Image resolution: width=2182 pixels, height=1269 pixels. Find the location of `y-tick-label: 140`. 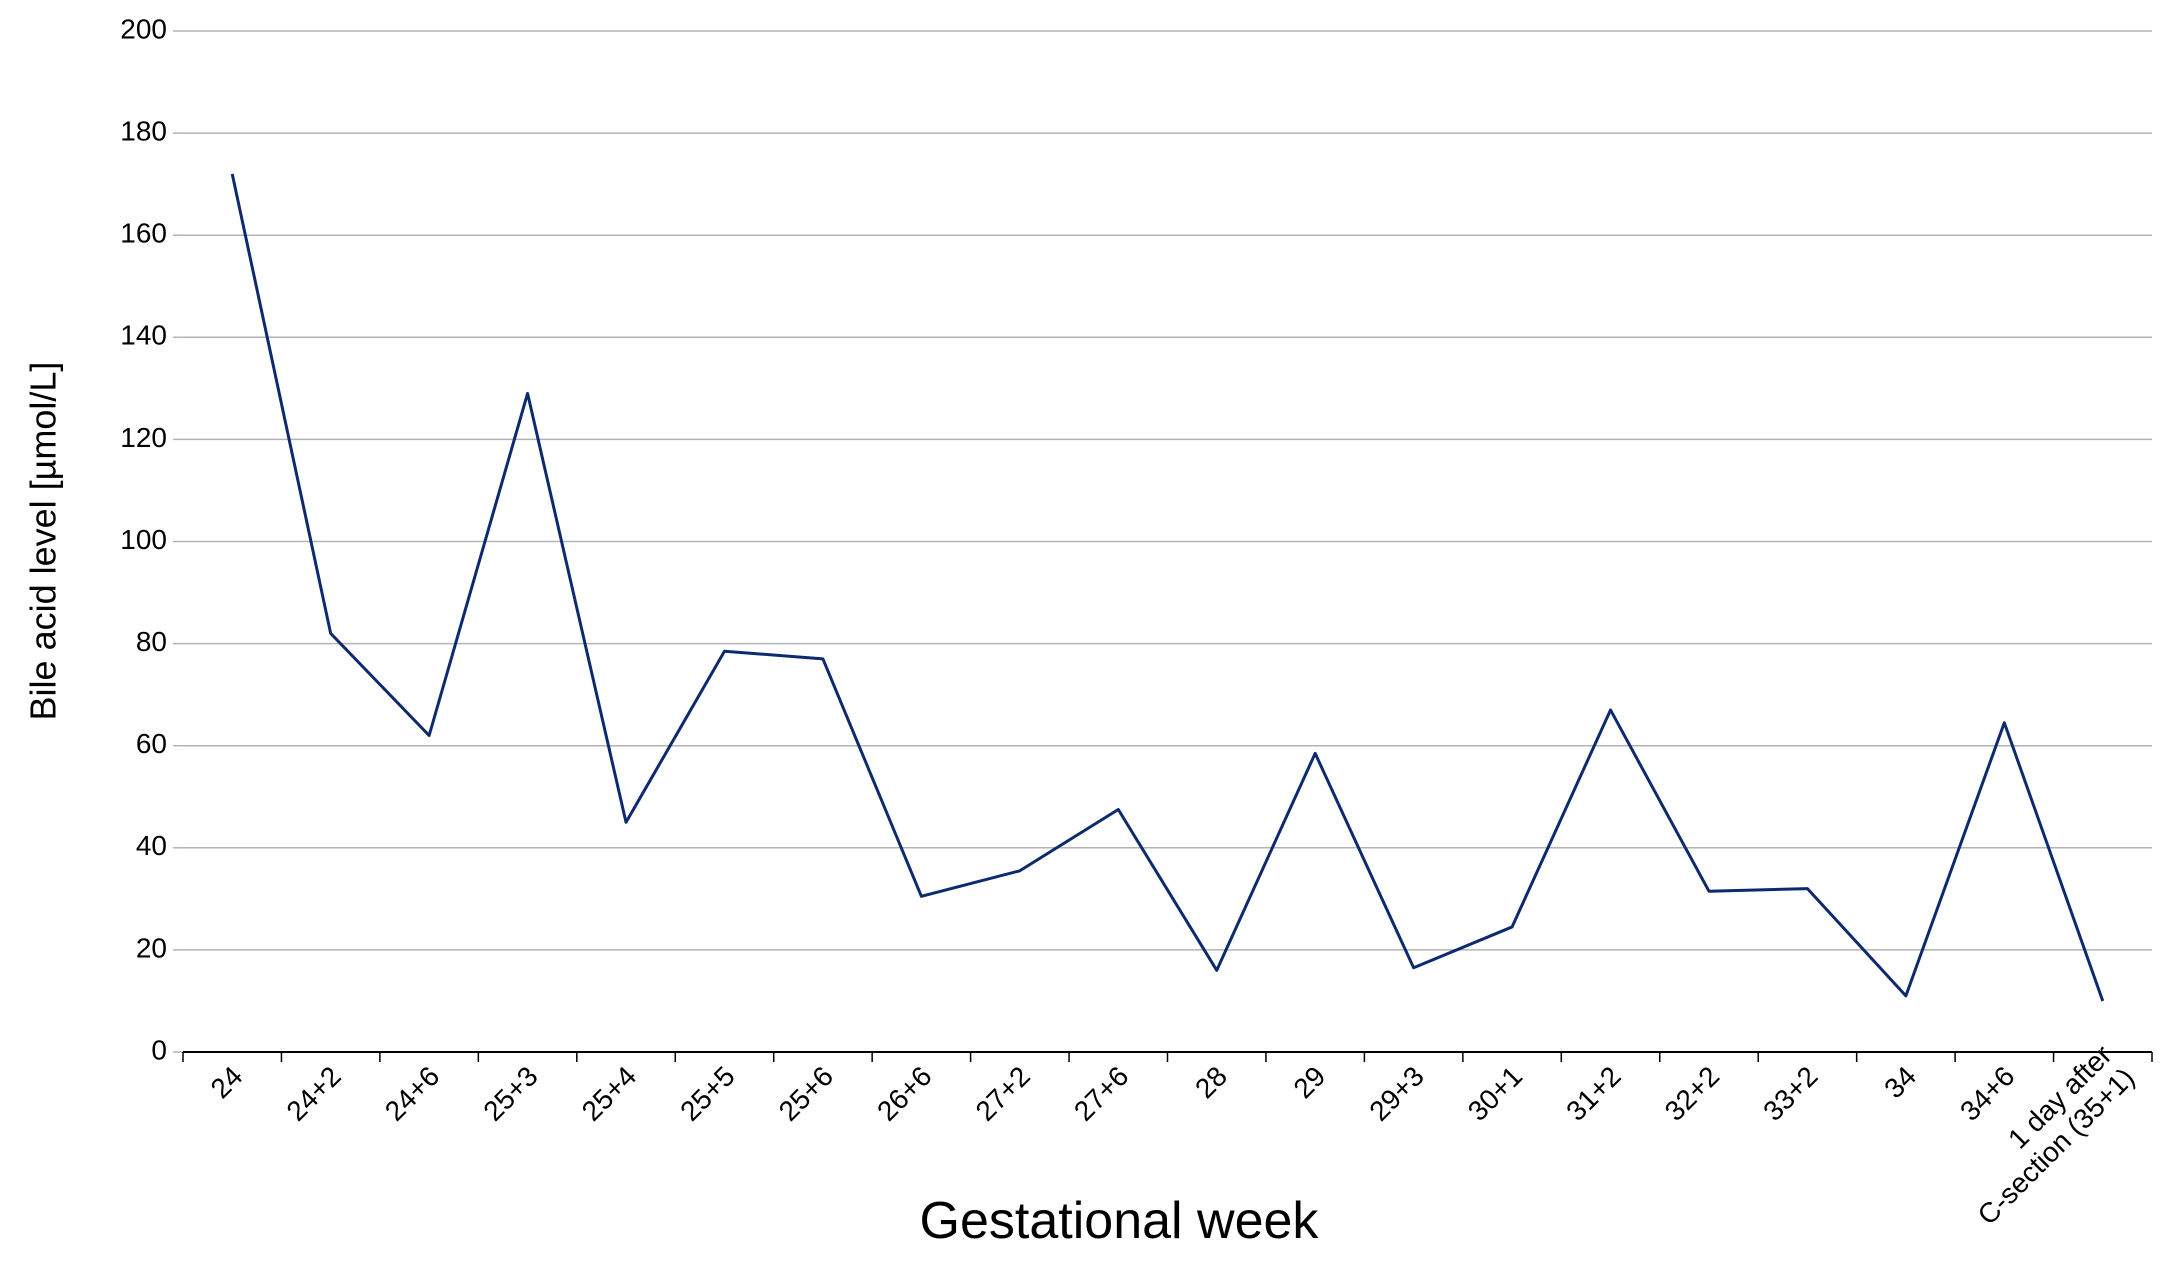

y-tick-label: 140 is located at coordinates (143, 335).